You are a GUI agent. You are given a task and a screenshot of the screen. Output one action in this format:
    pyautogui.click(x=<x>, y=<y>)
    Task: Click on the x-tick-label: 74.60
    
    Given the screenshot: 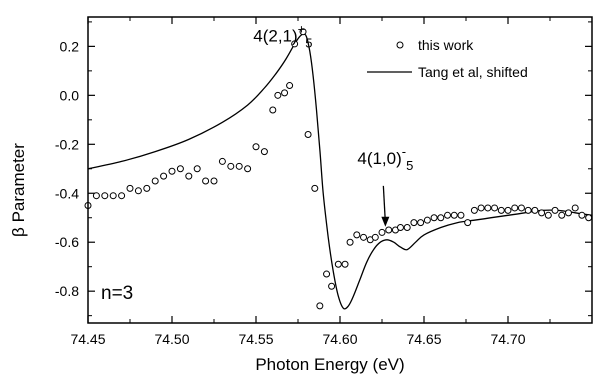 What is the action you would take?
    pyautogui.click(x=339, y=339)
    